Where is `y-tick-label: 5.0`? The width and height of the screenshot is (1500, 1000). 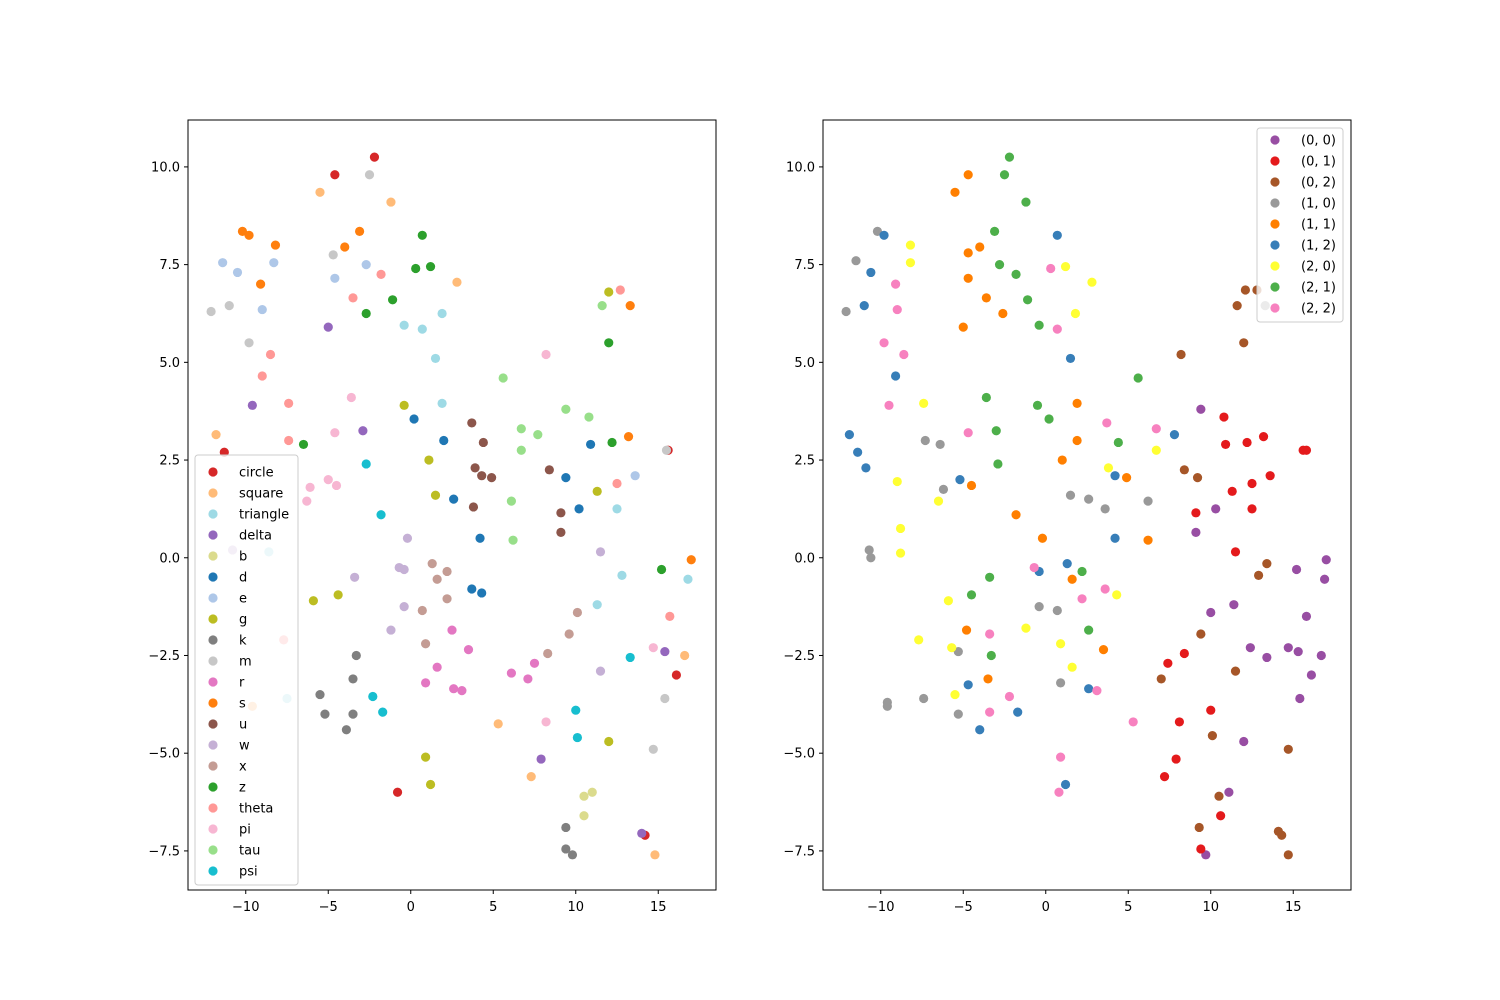 y-tick-label: 5.0 is located at coordinates (804, 363).